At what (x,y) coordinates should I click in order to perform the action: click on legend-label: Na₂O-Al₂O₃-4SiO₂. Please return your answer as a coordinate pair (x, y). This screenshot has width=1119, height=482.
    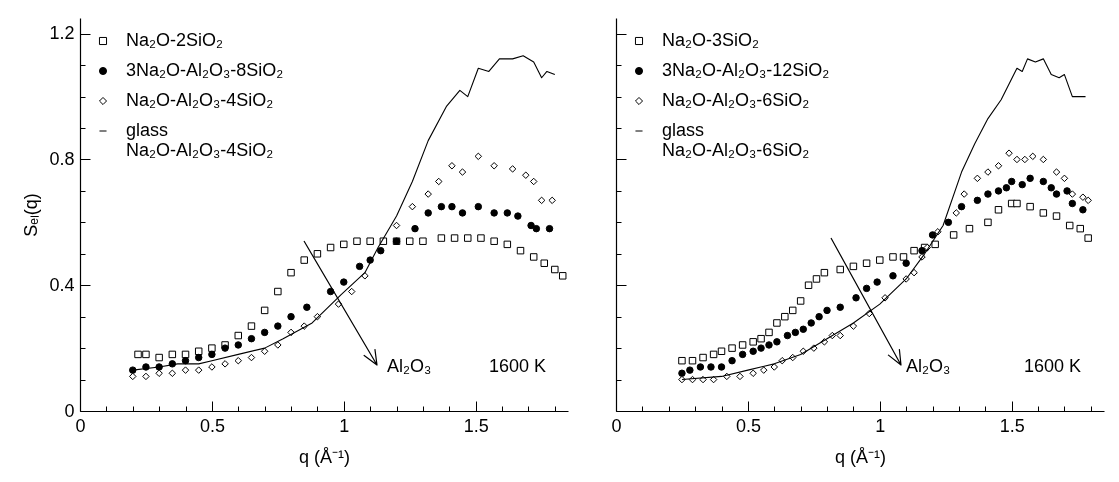
    Looking at the image, I should click on (200, 100).